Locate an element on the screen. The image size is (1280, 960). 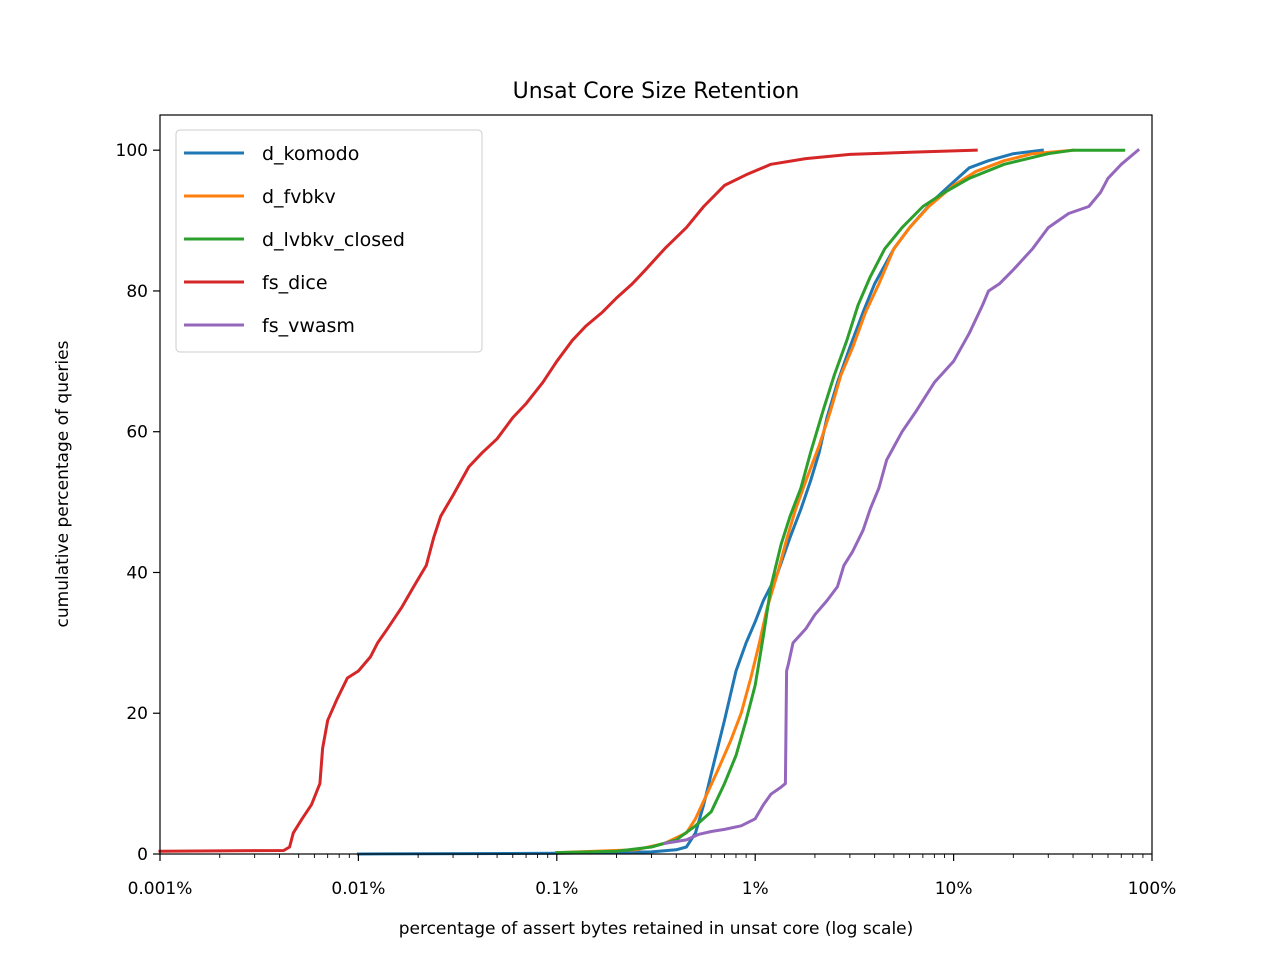
x-tick-label: 0.01% is located at coordinates (358, 889).